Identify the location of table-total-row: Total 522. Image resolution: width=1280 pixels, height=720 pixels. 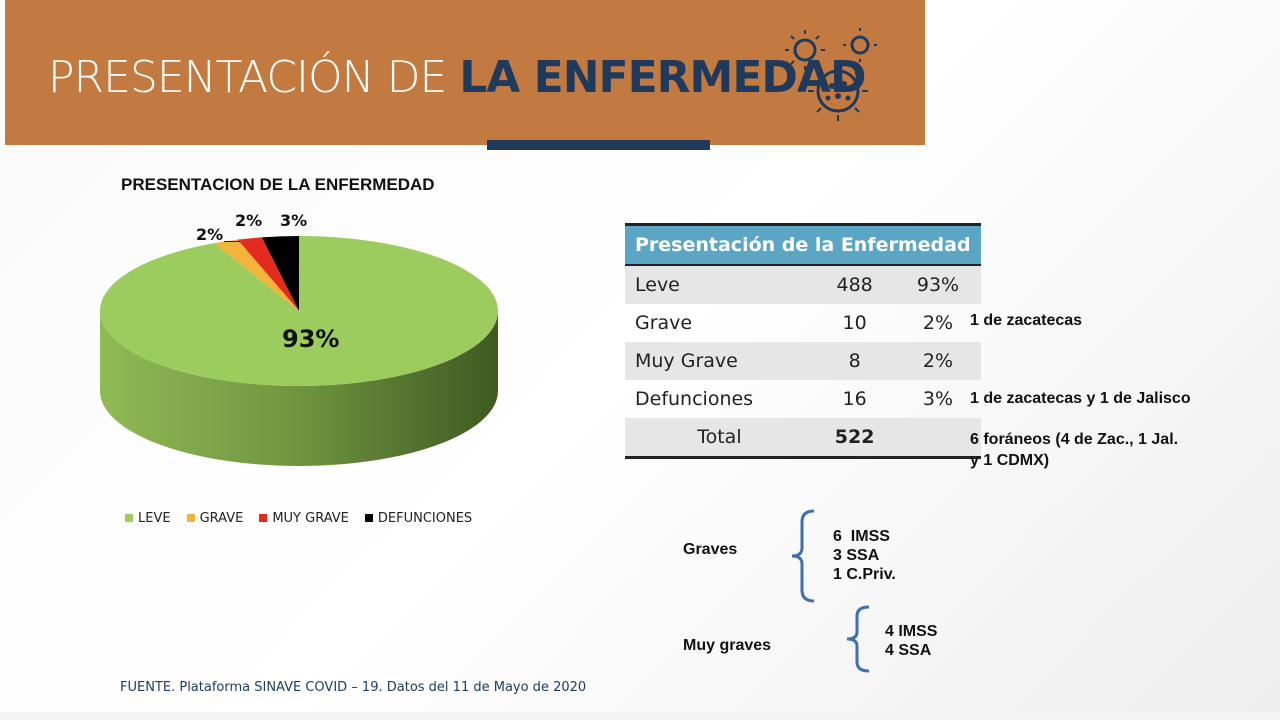
(803, 438).